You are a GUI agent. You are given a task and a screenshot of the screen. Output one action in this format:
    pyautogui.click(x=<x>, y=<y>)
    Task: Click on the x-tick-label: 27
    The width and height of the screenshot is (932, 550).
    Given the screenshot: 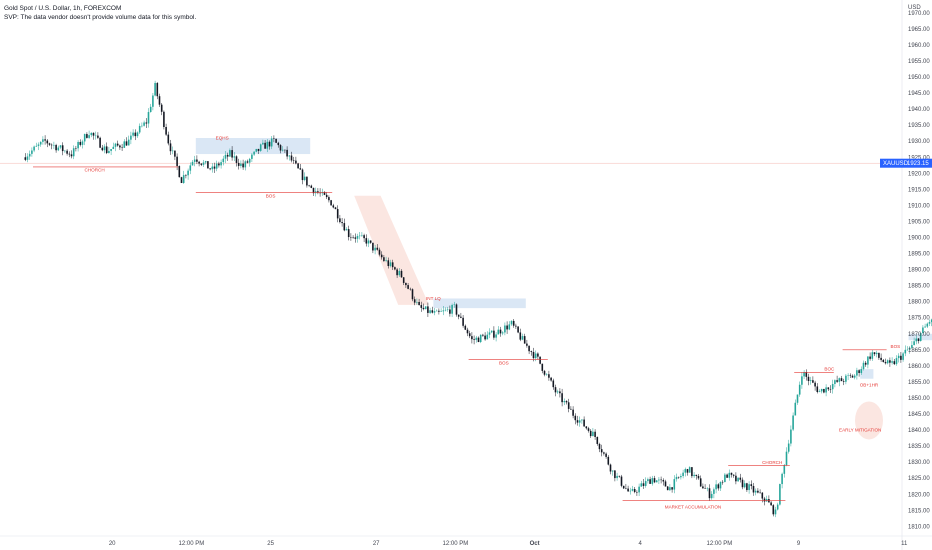 What is the action you would take?
    pyautogui.click(x=376, y=544)
    